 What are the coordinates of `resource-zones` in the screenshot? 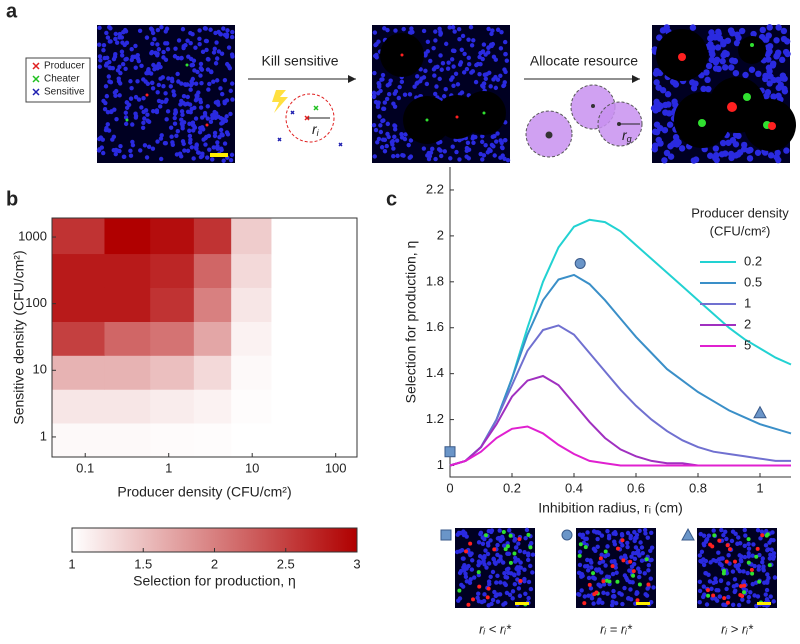 It's located at (584, 121).